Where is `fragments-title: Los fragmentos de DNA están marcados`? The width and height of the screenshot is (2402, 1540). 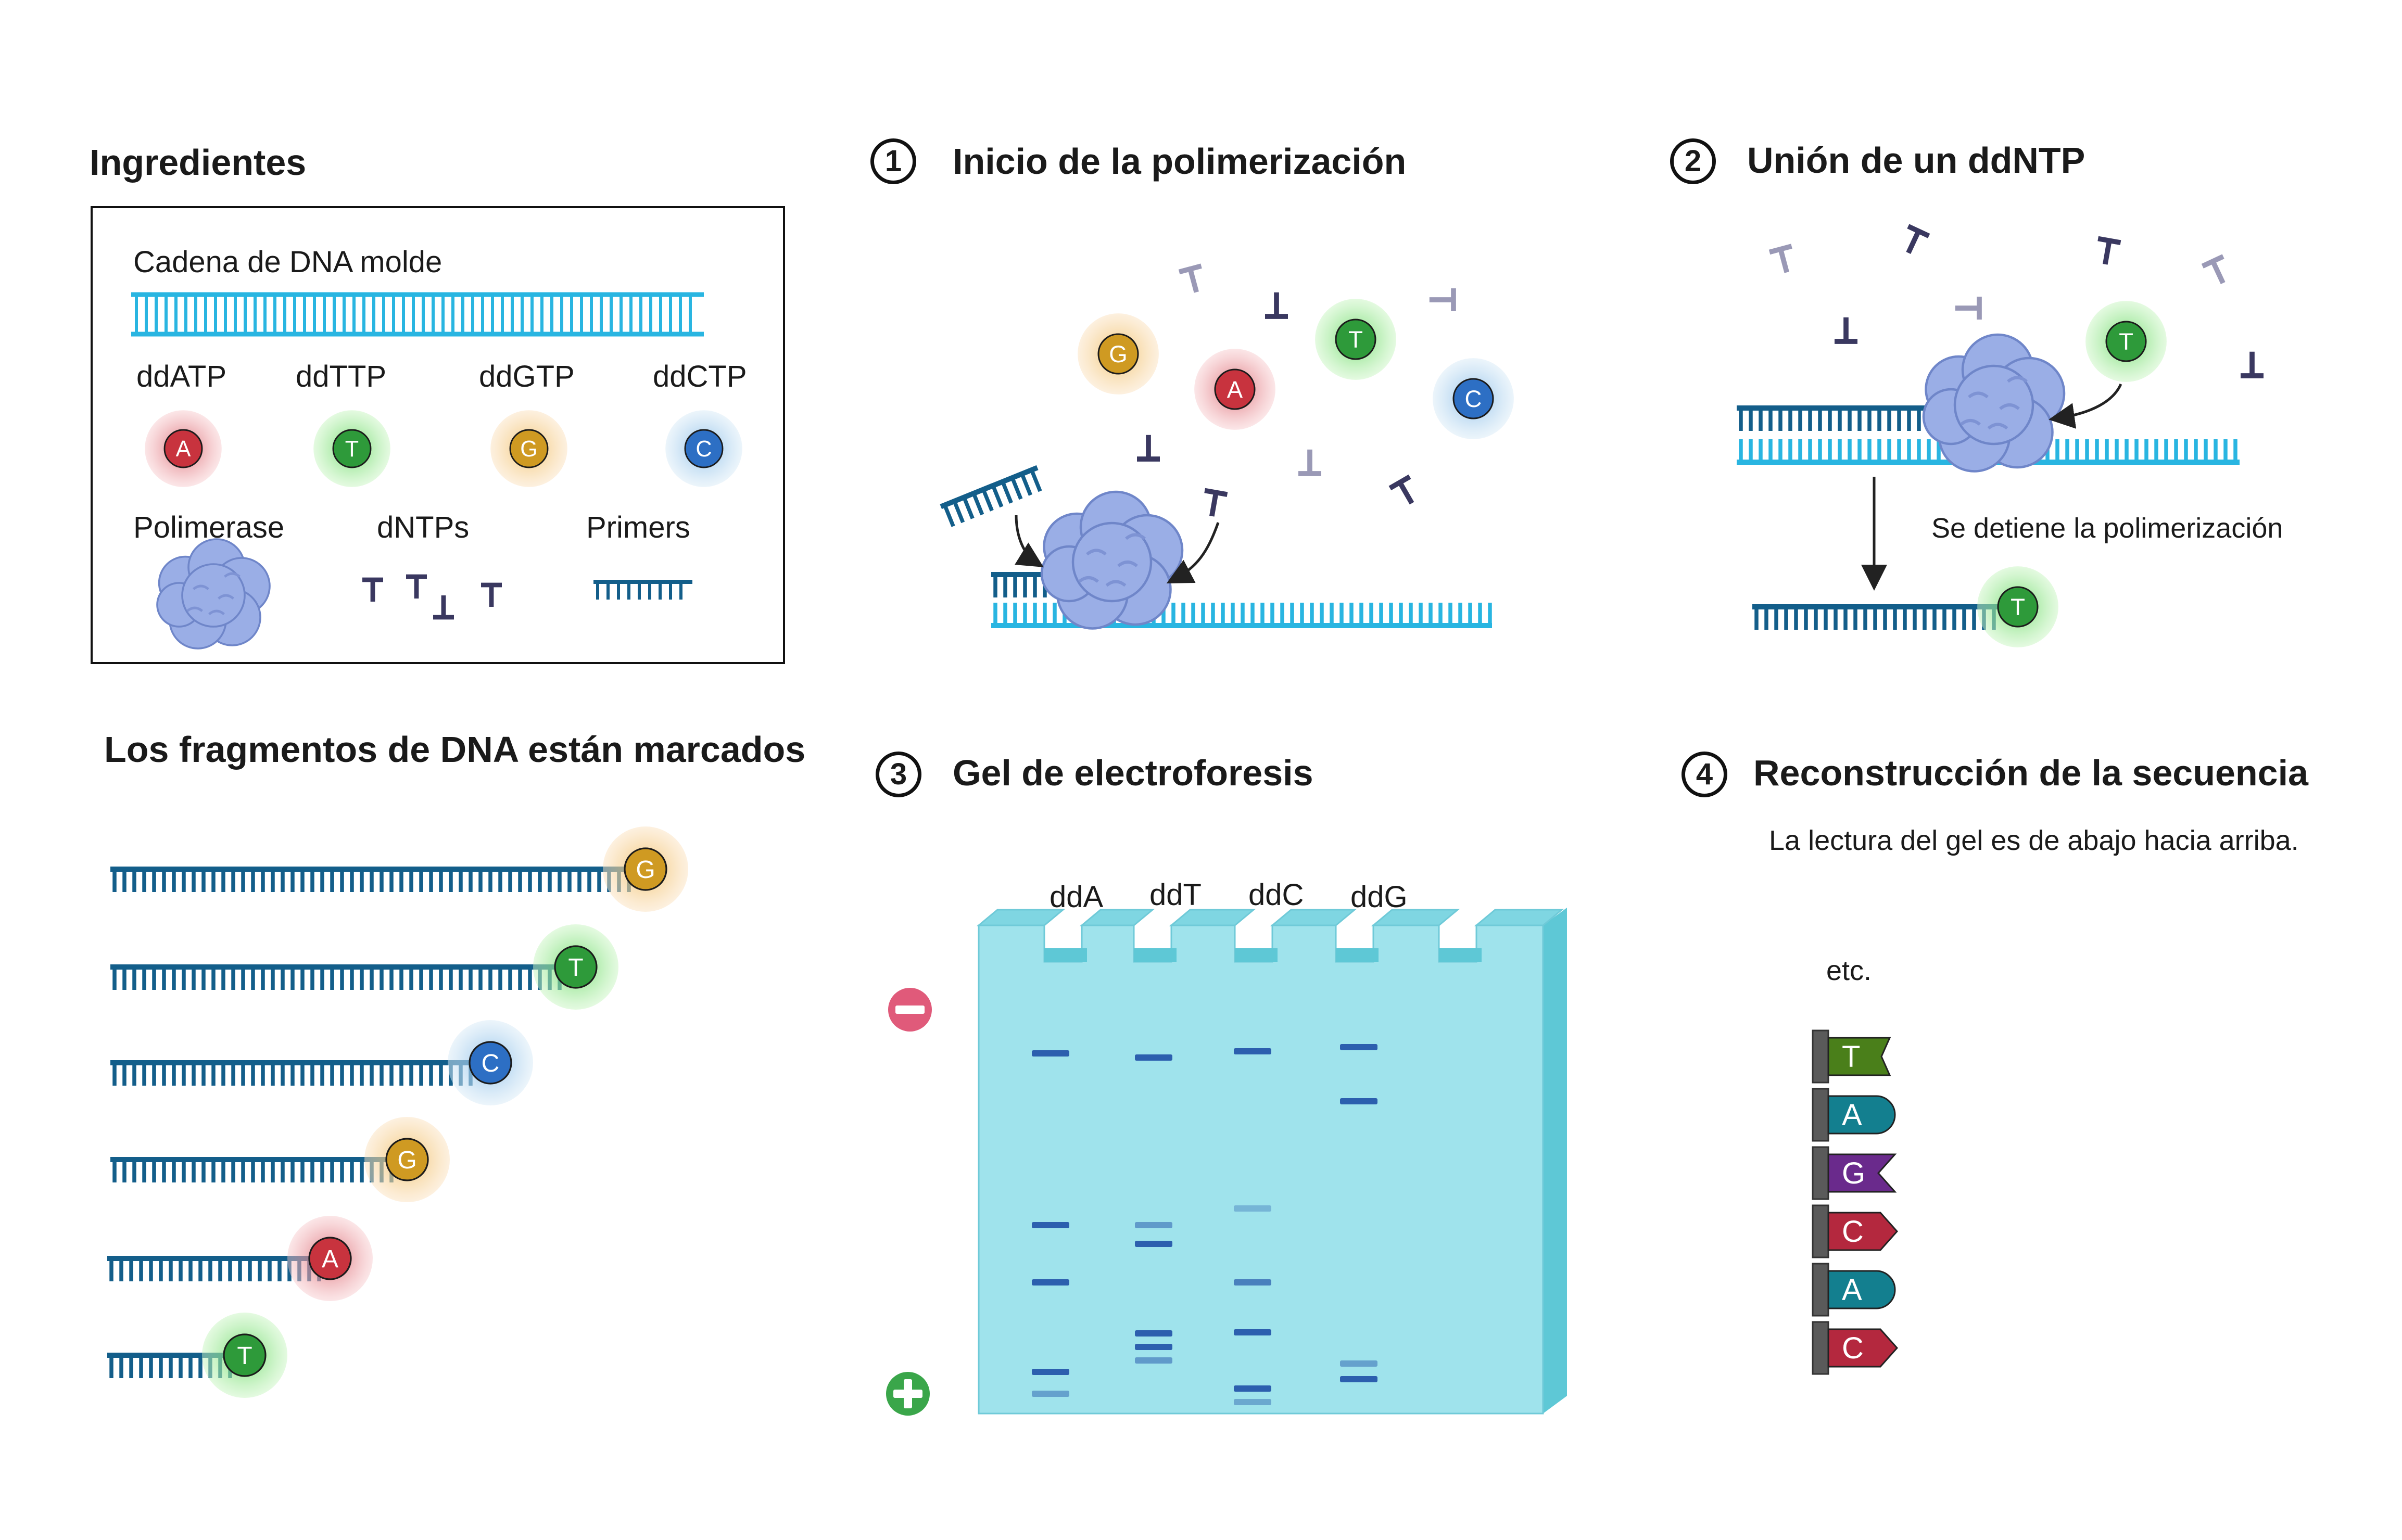 fragments-title: Los fragmentos de DNA están marcados is located at coordinates (455, 749).